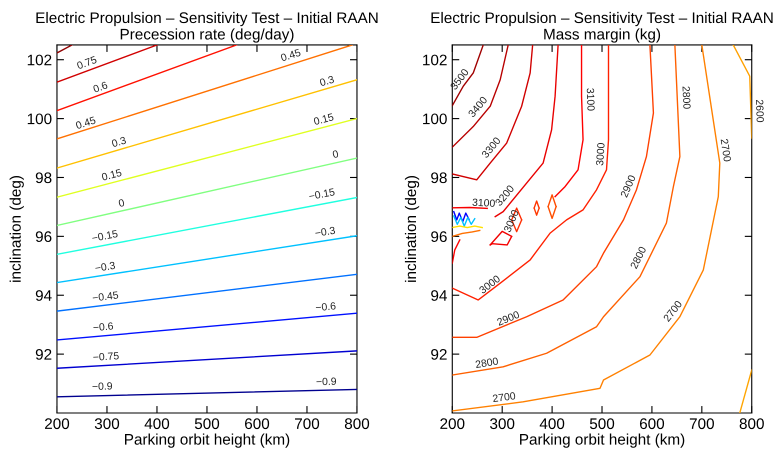  Describe the element at coordinates (87, 63) in the screenshot. I see `annotation: 0.75` at that location.